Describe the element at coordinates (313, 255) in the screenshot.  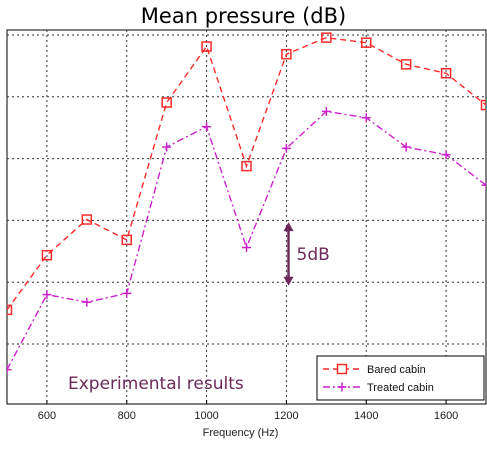
I see `scale-bar-label: 5dB` at that location.